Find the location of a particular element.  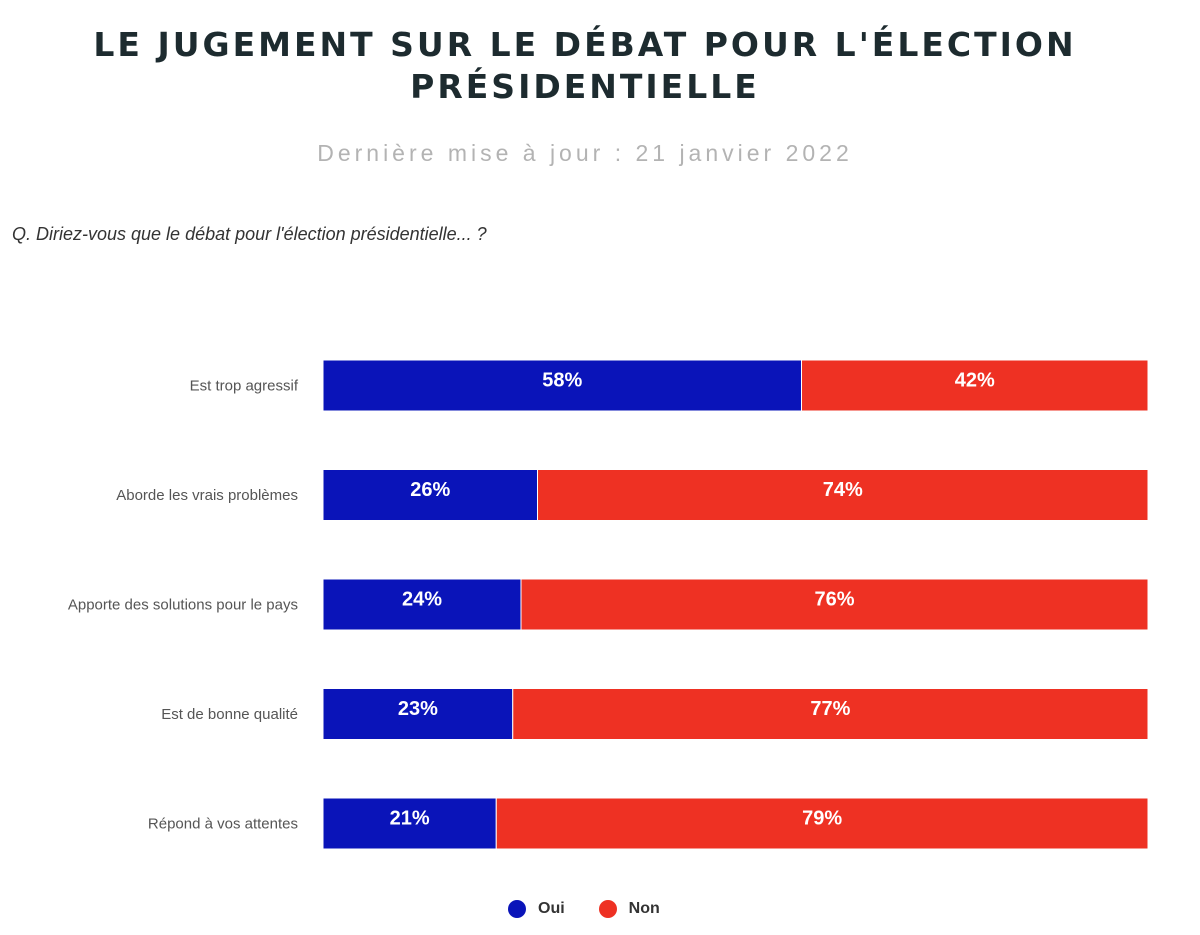

category-label: Répond à vos attentes is located at coordinates (223, 824).